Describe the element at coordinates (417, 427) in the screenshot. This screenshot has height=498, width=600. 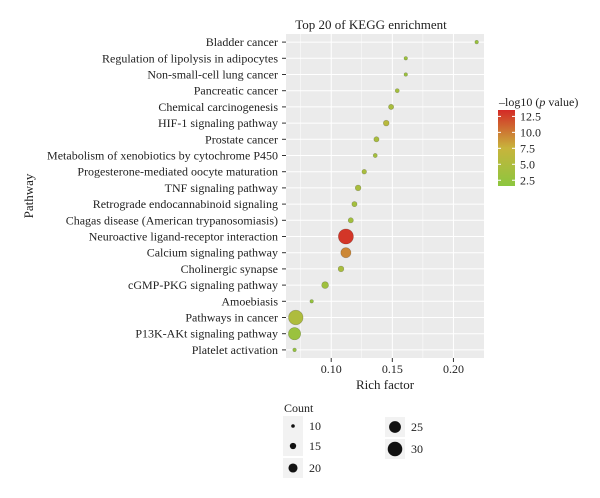
I see `size-legend-label: 25` at that location.